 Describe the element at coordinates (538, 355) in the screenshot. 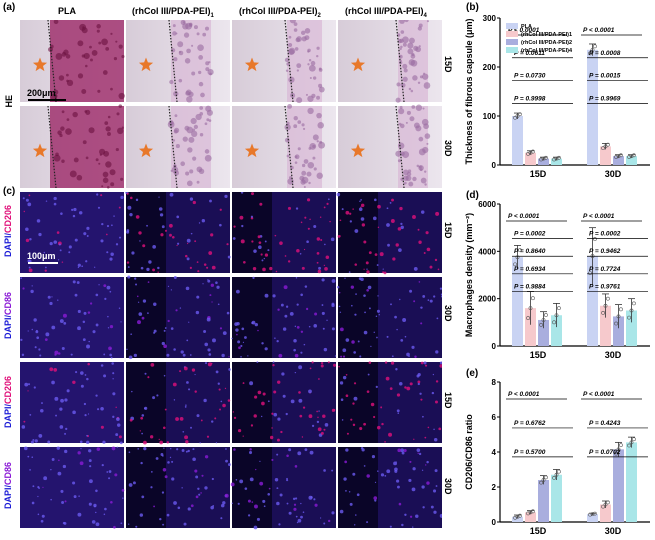

I see `chart-d-xtick-label: 15D` at that location.